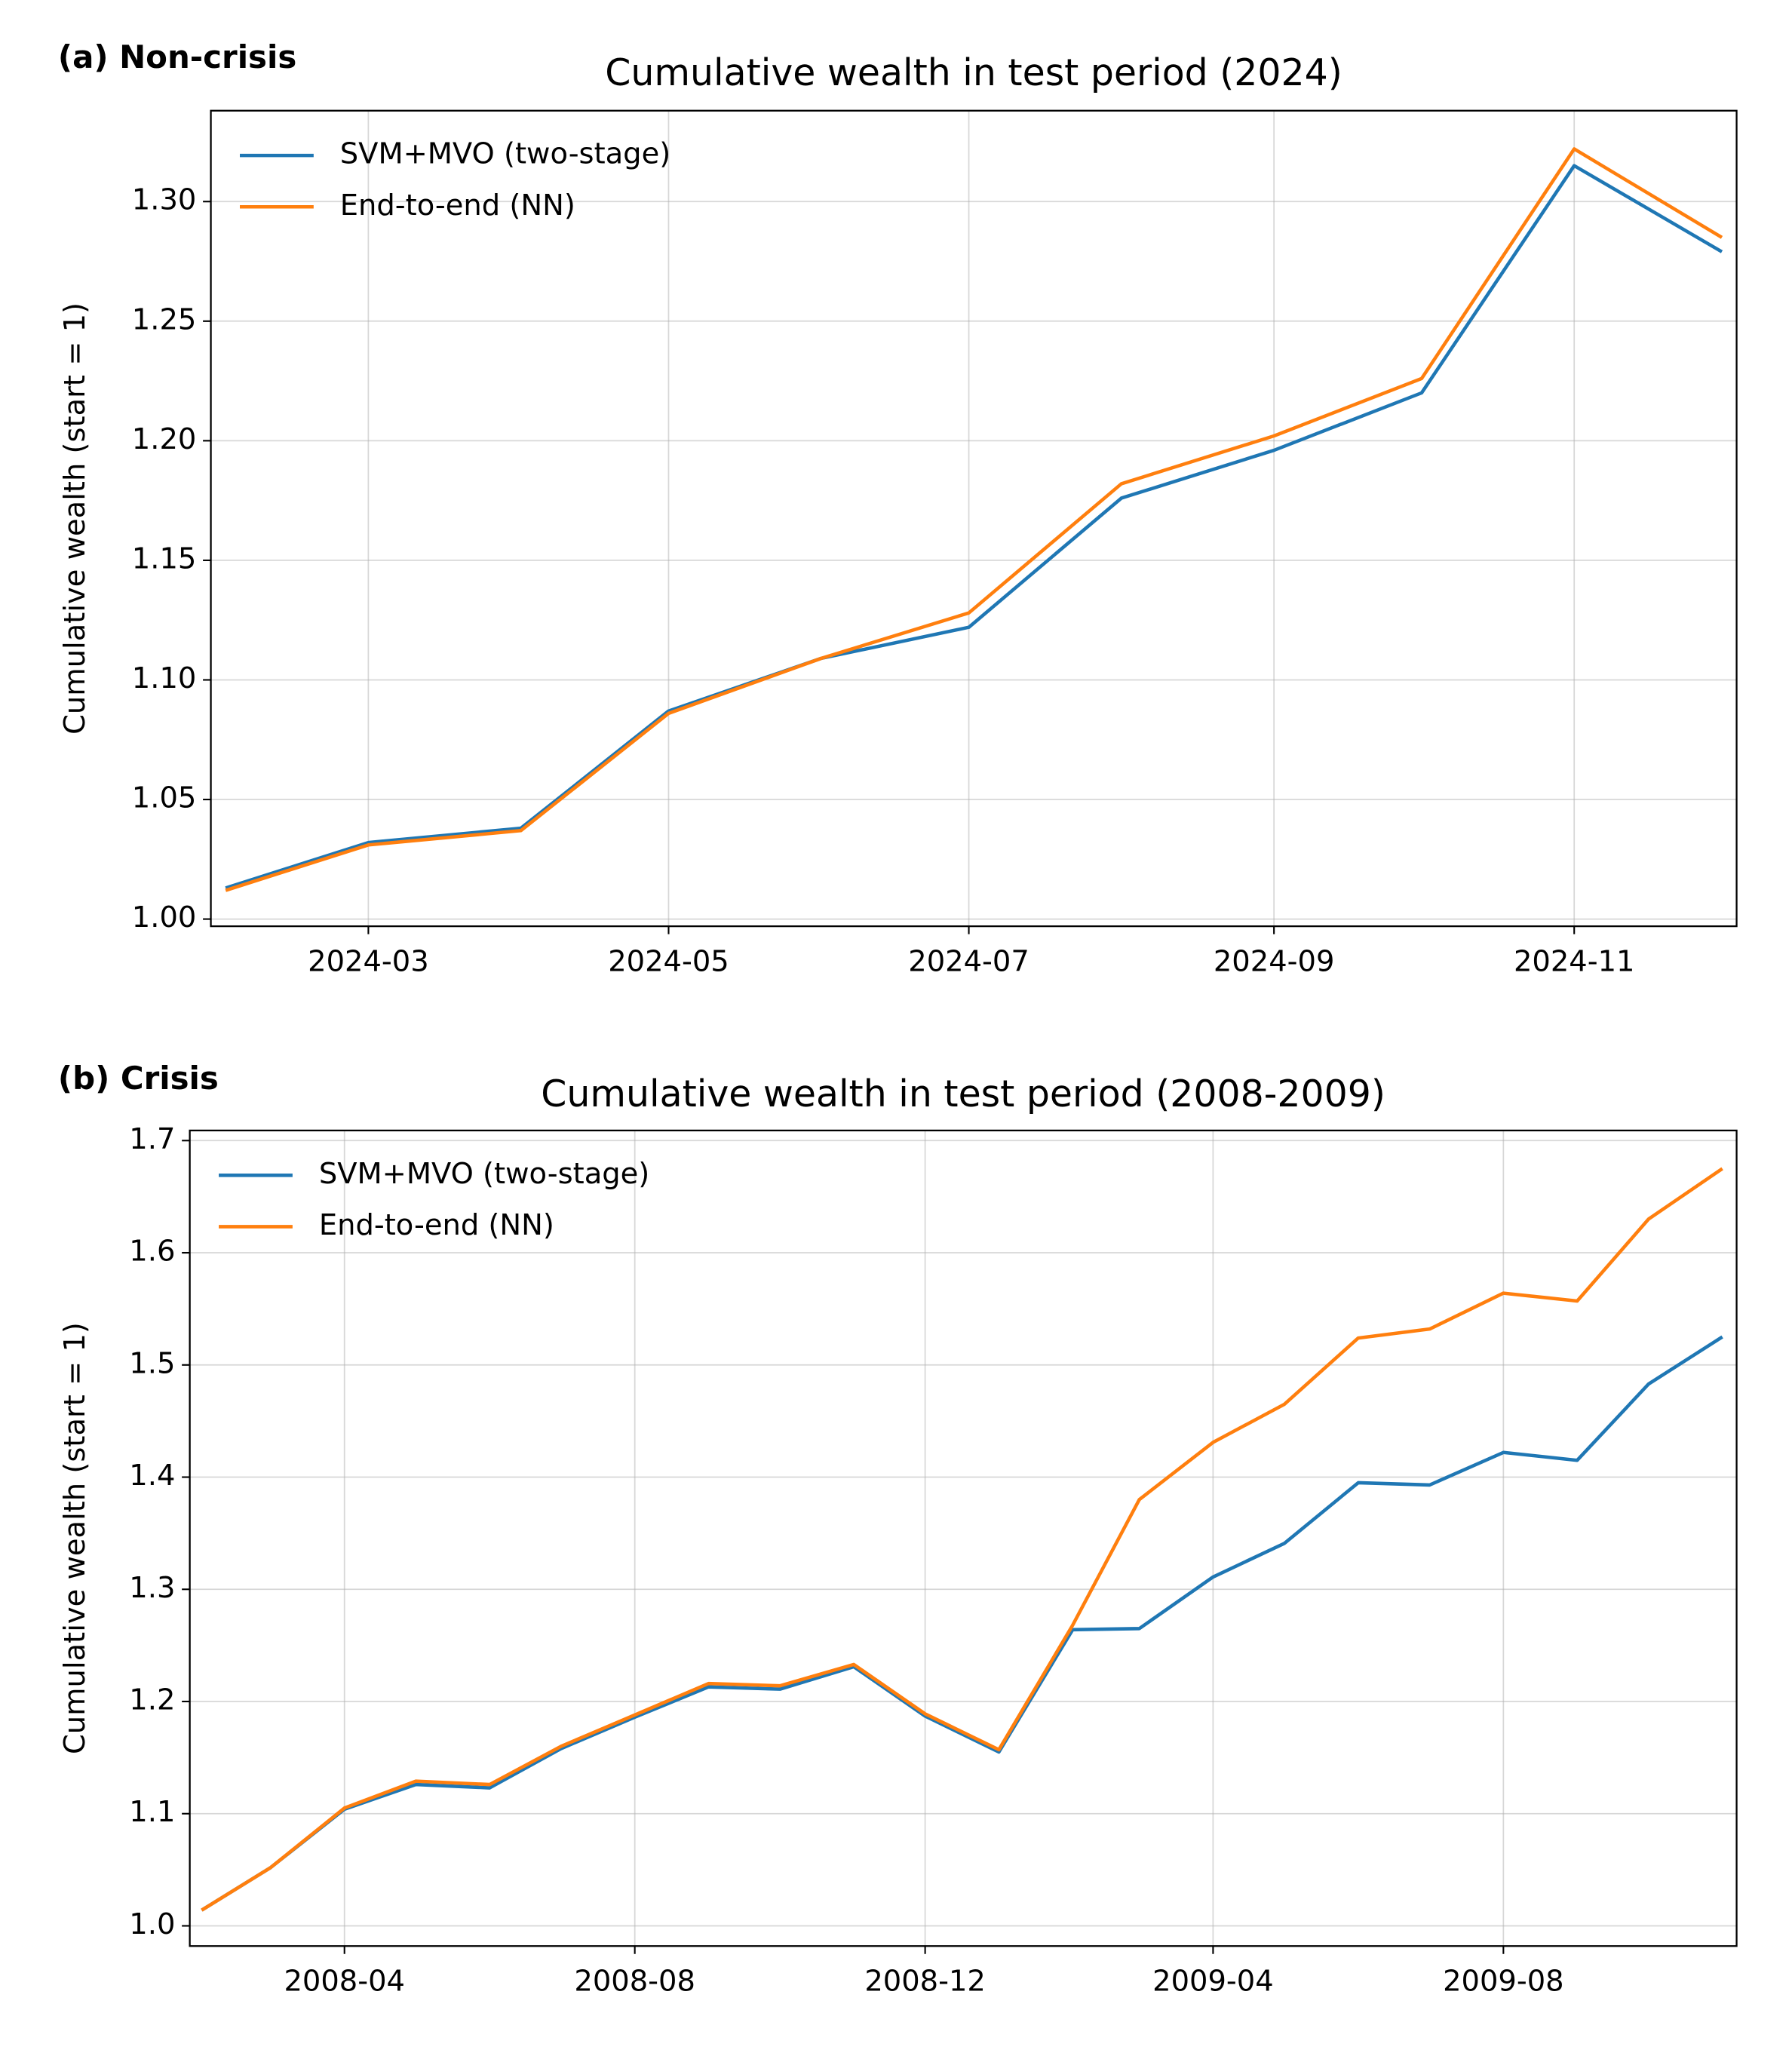 This screenshot has height=2062, width=1792. What do you see at coordinates (1503, 1982) in the screenshot?
I see `x-tick-label: 2009-08` at bounding box center [1503, 1982].